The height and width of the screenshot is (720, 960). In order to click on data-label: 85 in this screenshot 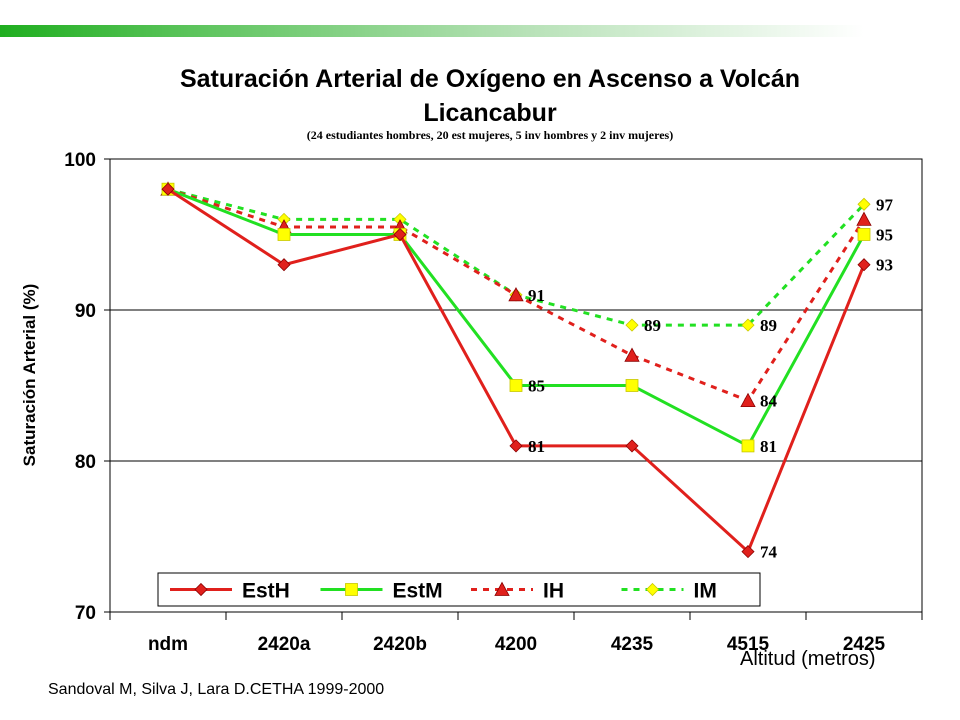, I will do `click(536, 386)`.